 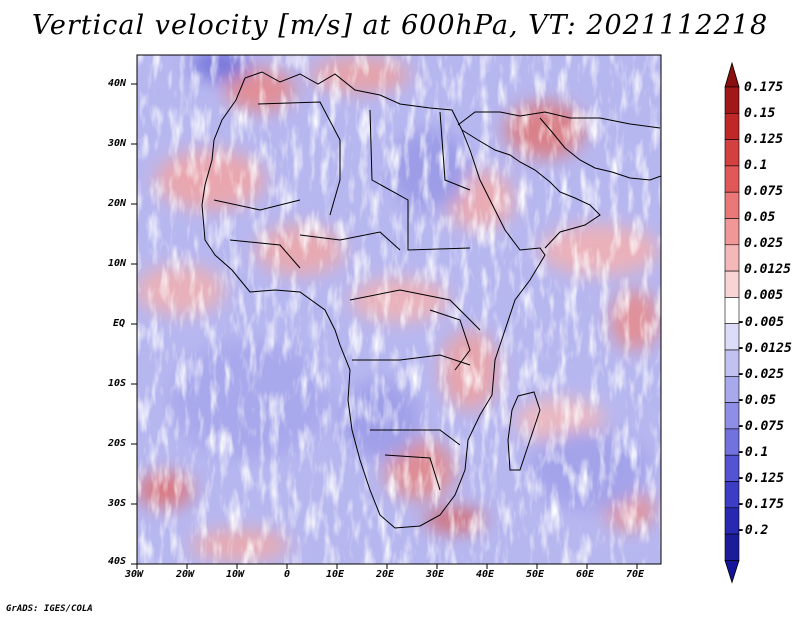 I want to click on colorbar-bottom-arrow, so click(x=732, y=572).